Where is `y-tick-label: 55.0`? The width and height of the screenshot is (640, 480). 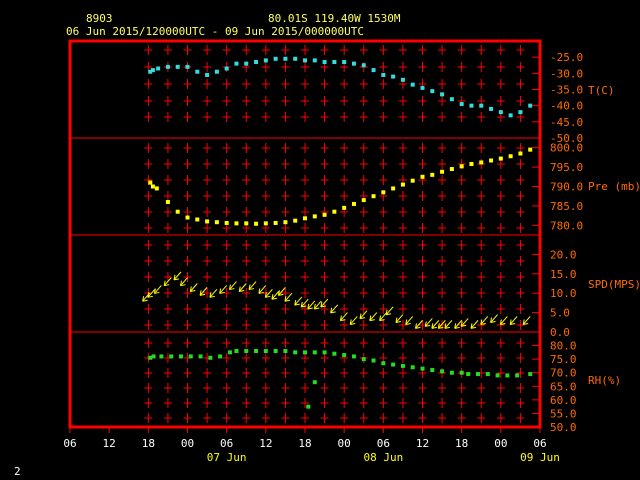 y-tick-label: 55.0 is located at coordinates (563, 413).